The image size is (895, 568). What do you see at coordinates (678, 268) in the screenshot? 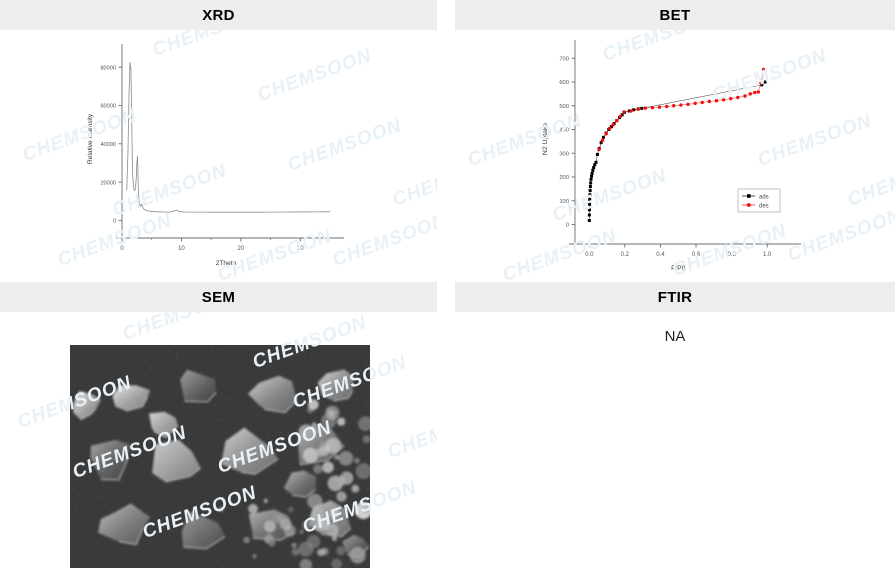
I see `x-axis-title: P/P0` at bounding box center [678, 268].